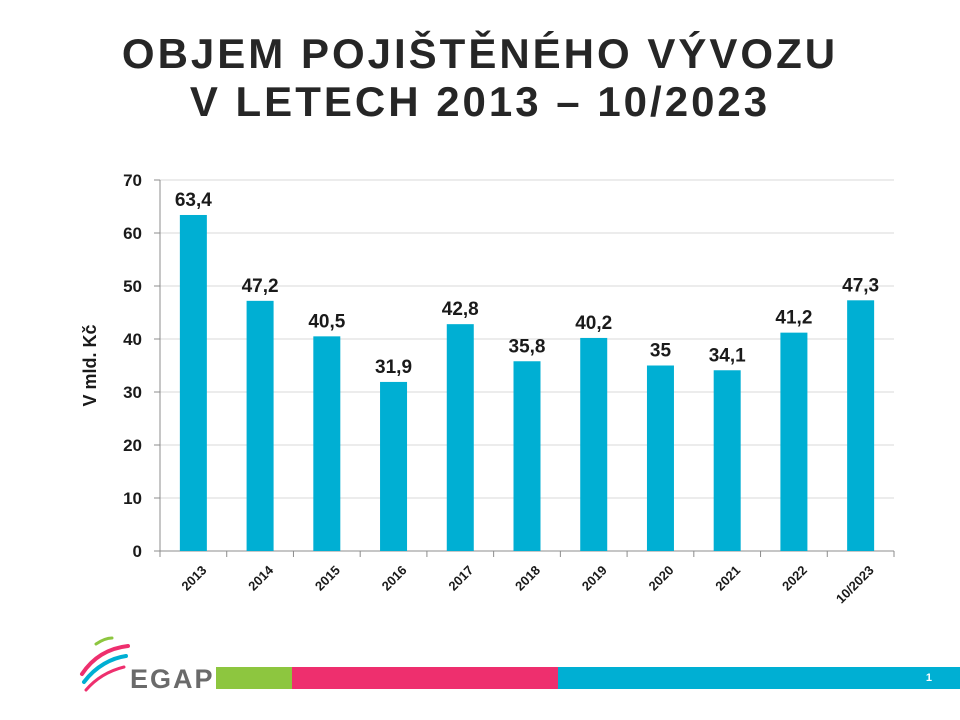  I want to click on footer-stripe-blue, so click(759, 678).